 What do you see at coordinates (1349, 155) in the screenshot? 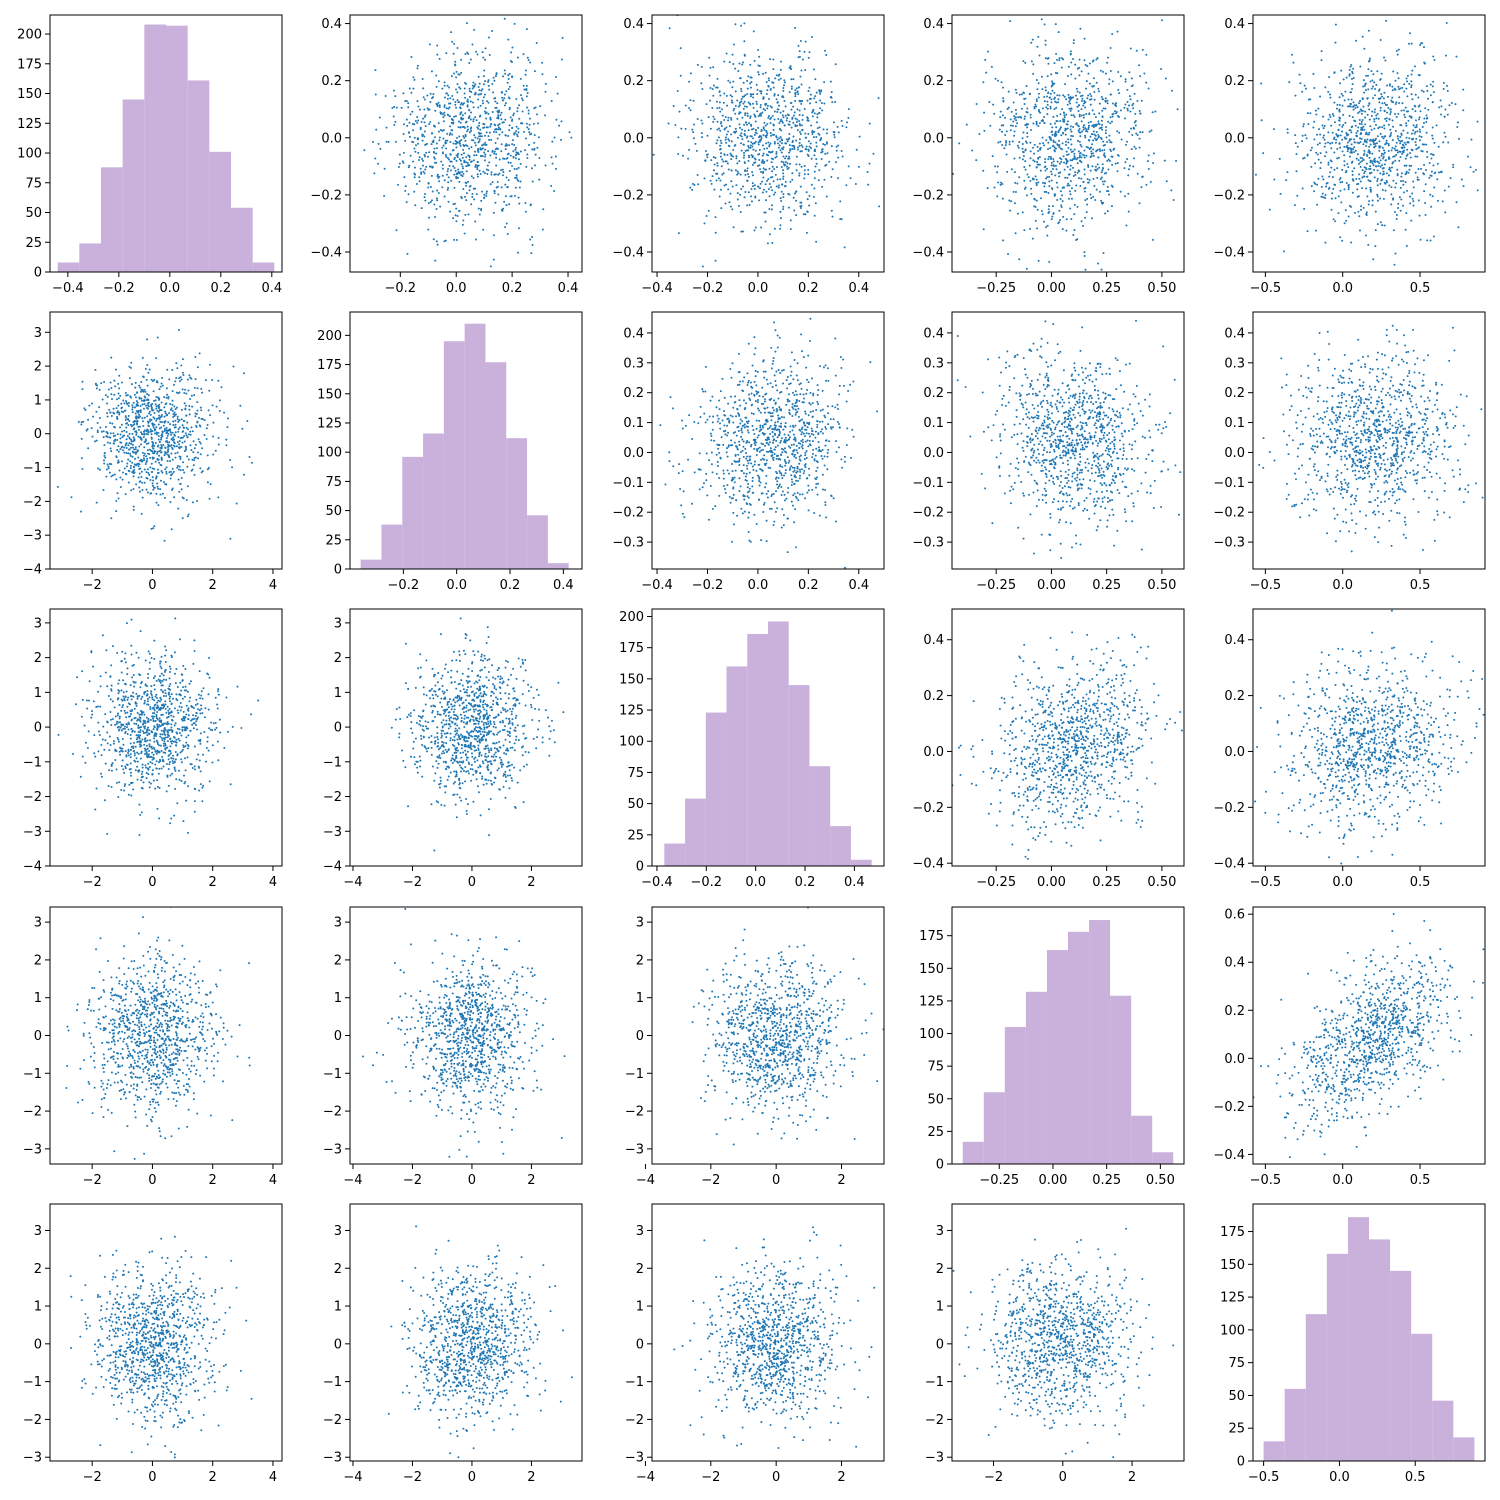
I see `subplot-r0-c4: −0.5 0.0 0.5−0.4−0.20.00.20.4` at bounding box center [1349, 155].